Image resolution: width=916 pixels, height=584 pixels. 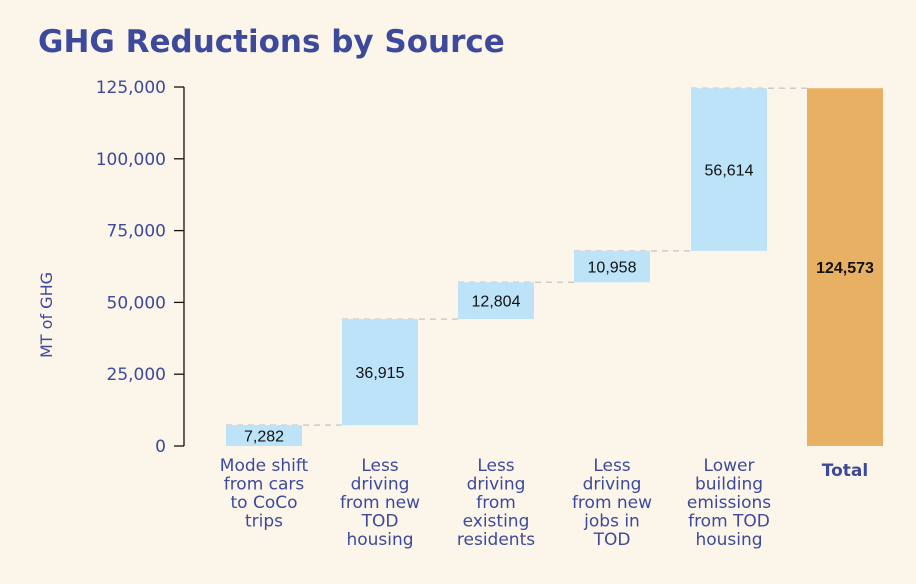 What do you see at coordinates (136, 303) in the screenshot?
I see `y-tick-label: 50,000` at bounding box center [136, 303].